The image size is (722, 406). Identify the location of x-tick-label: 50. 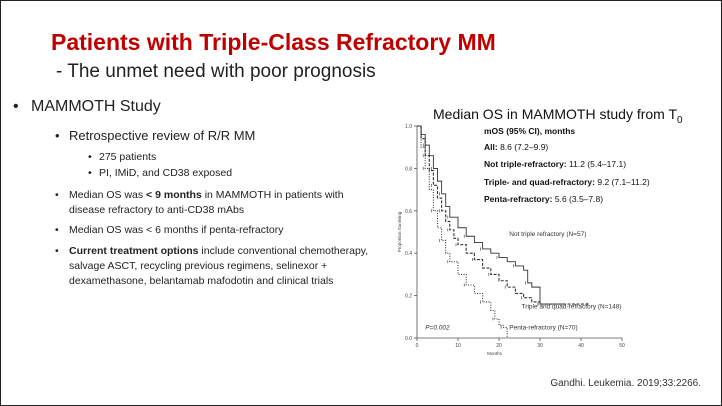
(622, 346).